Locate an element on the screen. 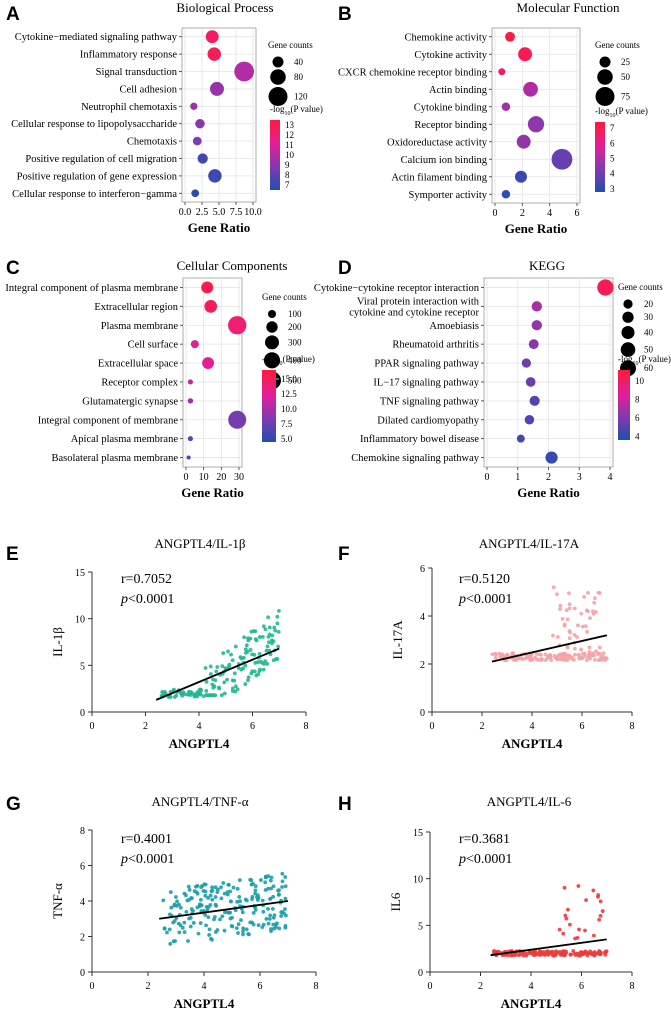  color-legend-bar is located at coordinates (269, 406).